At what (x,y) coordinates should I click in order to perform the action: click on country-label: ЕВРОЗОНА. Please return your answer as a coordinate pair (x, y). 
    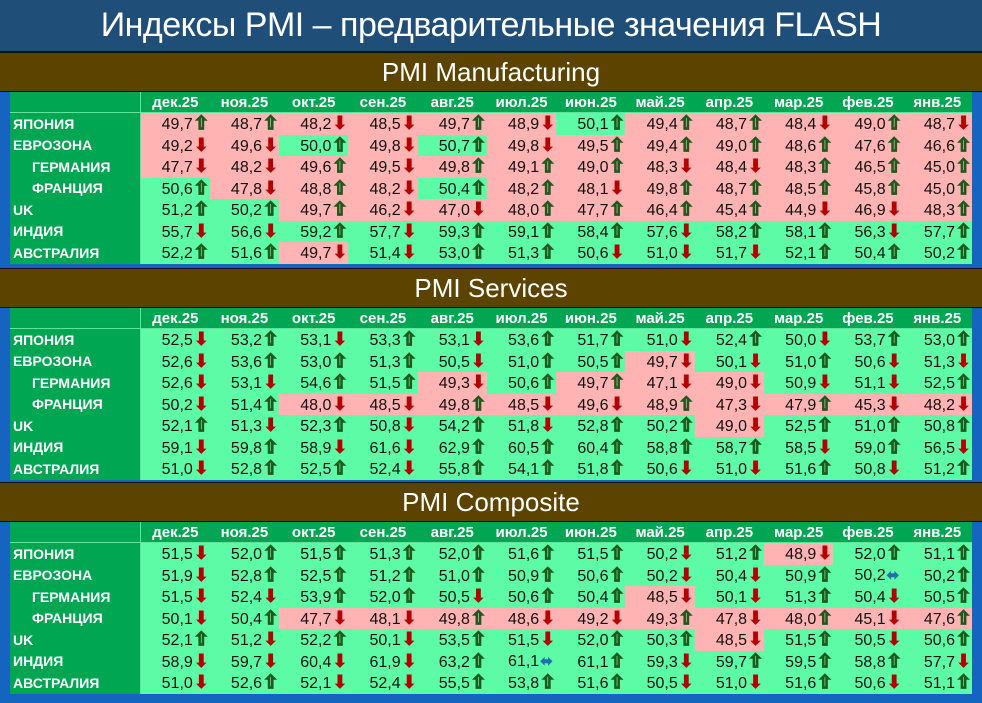
    Looking at the image, I should click on (75, 361).